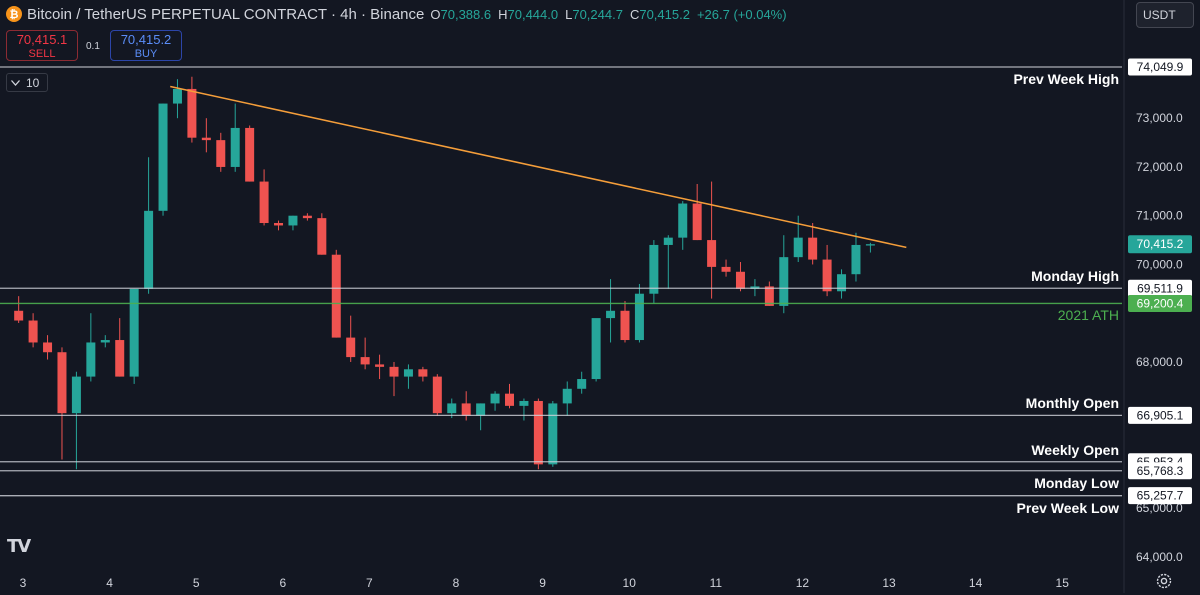 The height and width of the screenshot is (595, 1200). I want to click on tradingview-logo: TV, so click(19, 546).